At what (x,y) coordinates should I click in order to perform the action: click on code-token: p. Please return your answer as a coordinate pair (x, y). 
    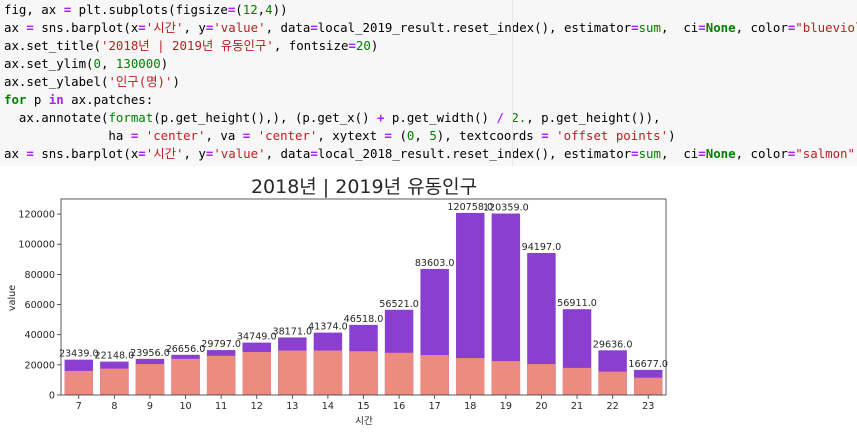
    Looking at the image, I should click on (37, 99).